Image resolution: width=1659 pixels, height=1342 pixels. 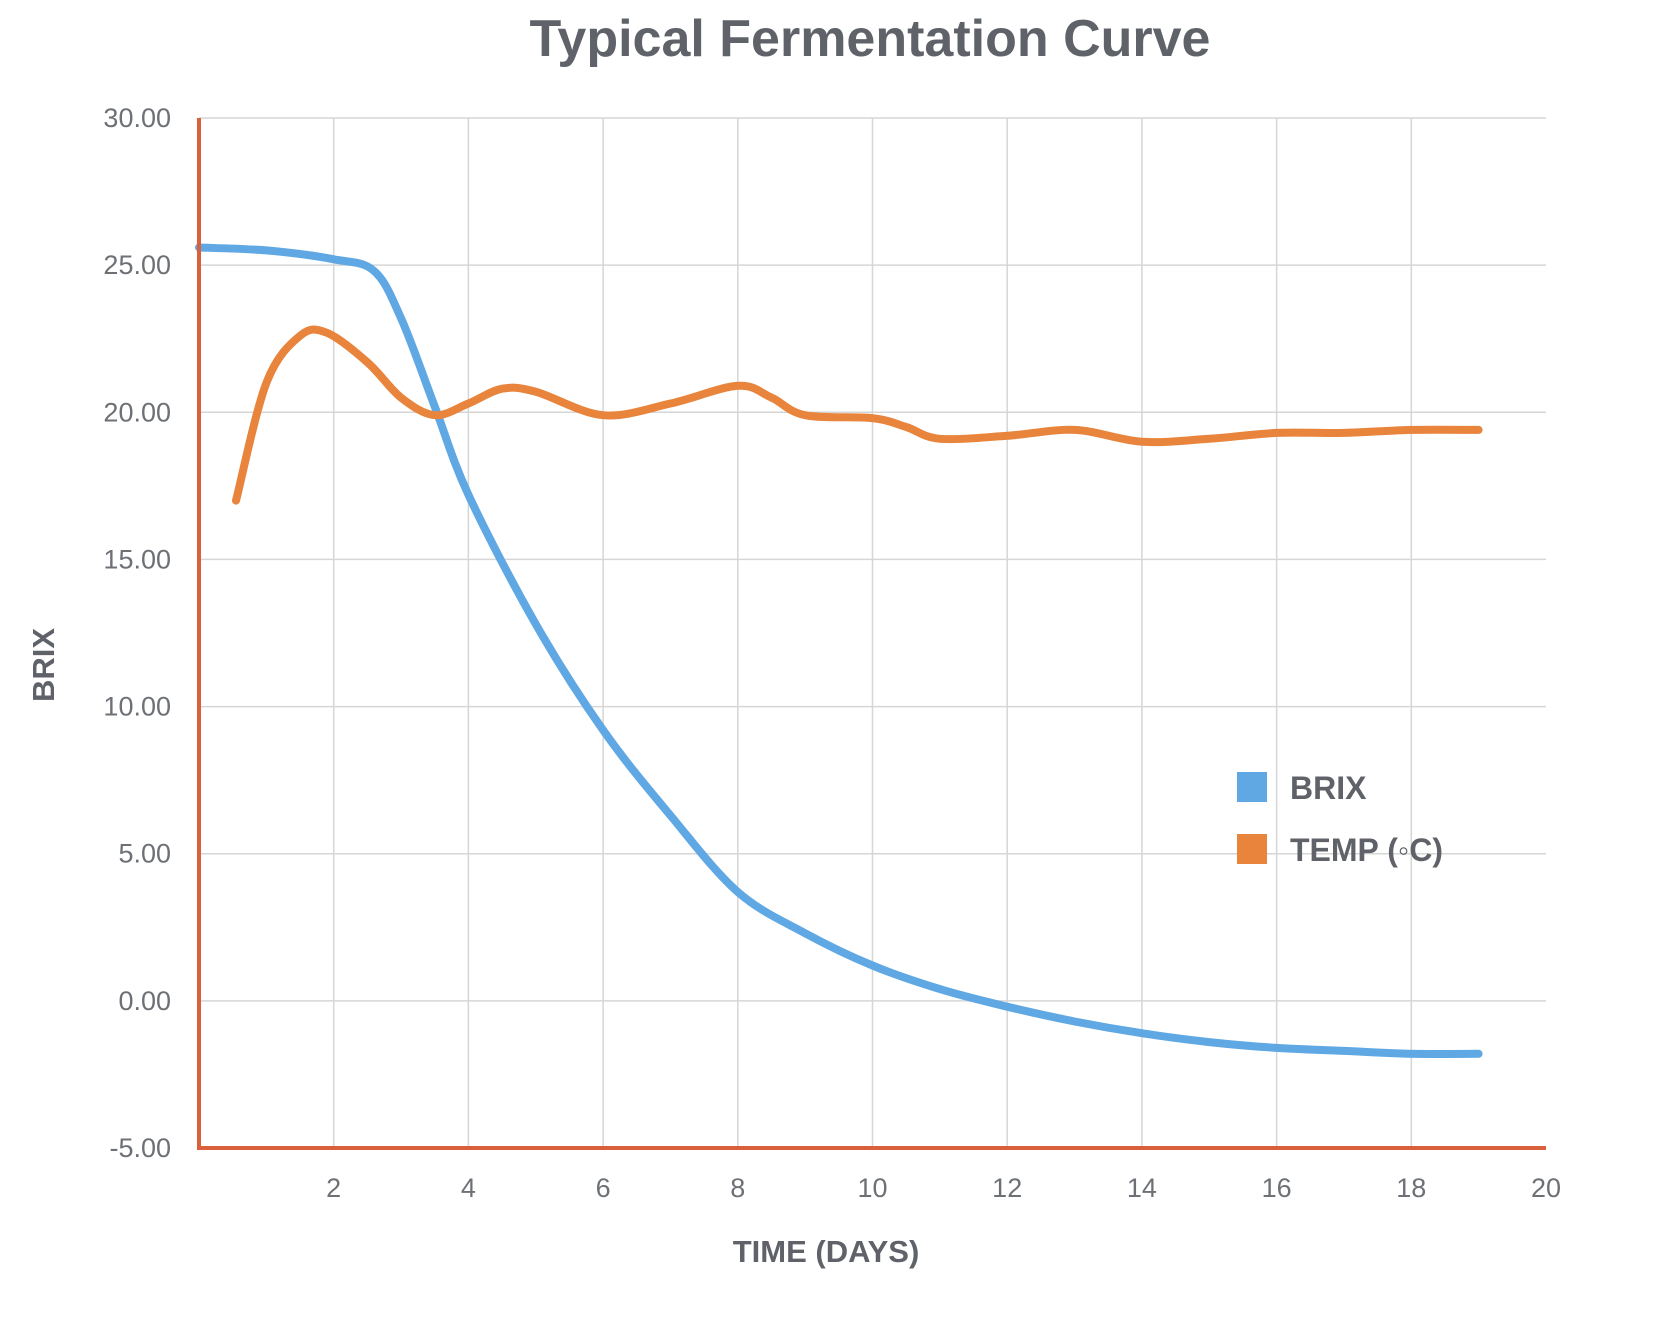 I want to click on y-tick-label: 10.00, so click(x=137, y=707).